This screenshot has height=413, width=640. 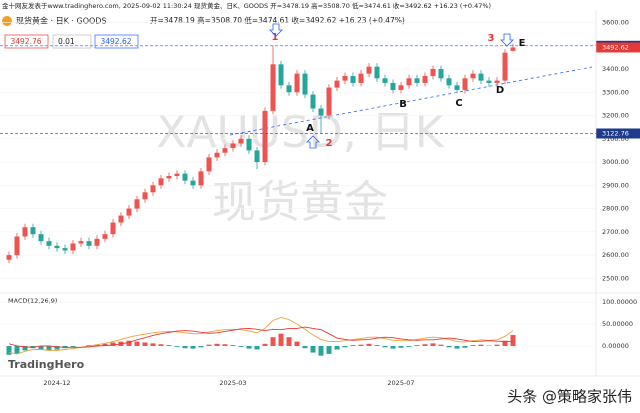 I want to click on credit: 头条 @策略家张伟, so click(x=569, y=397).